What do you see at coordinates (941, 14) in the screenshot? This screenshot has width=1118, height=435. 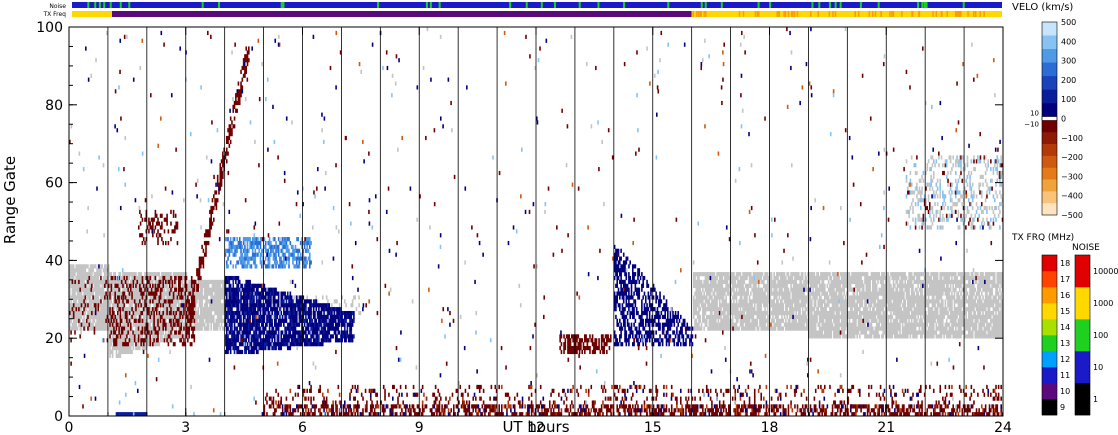 I see `txfreq-row-mark` at bounding box center [941, 14].